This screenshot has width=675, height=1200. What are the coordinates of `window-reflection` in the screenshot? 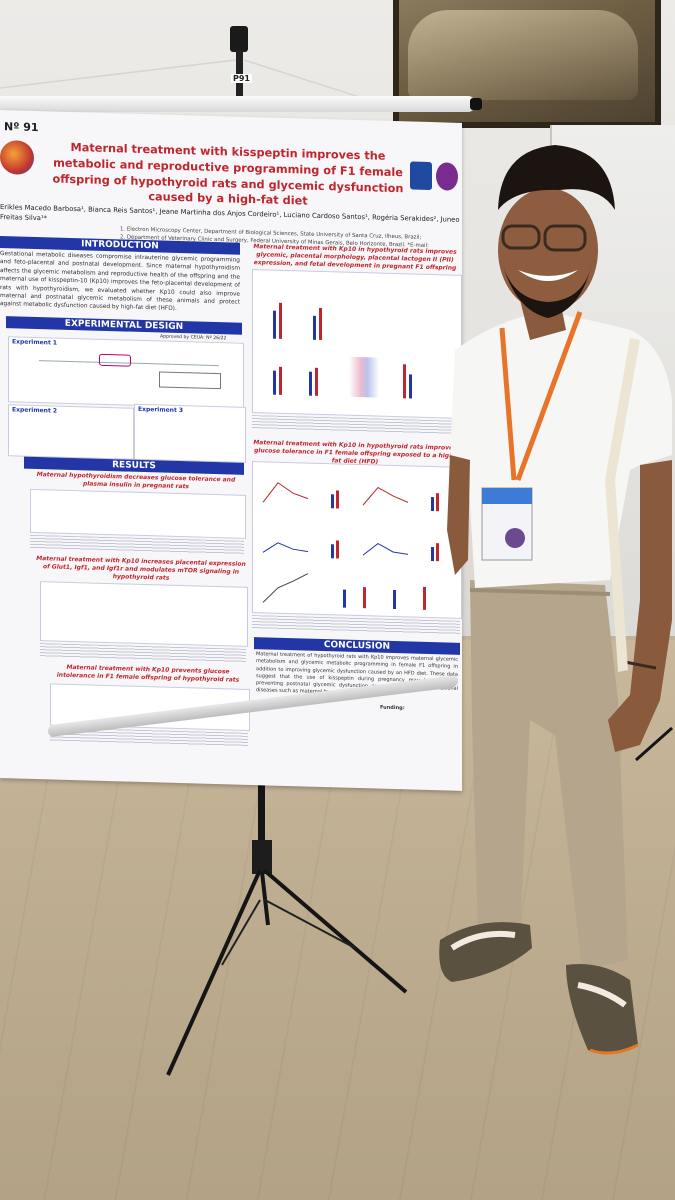 It's located at (523, 55).